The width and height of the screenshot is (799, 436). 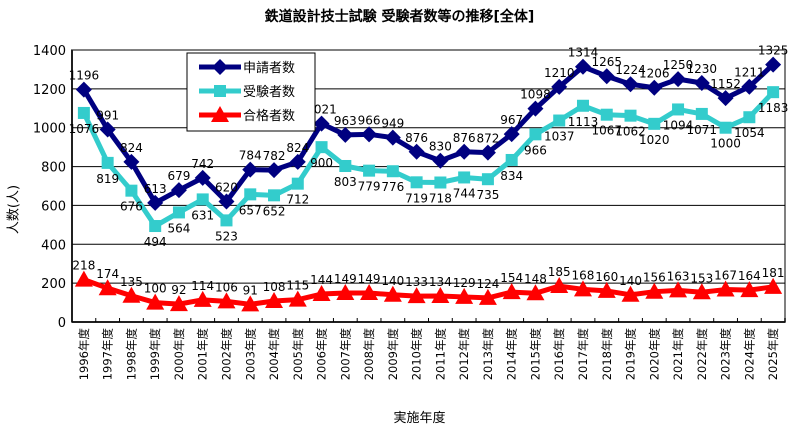 What do you see at coordinates (393, 354) in the screenshot?
I see `x-tick-label: 2009年度` at bounding box center [393, 354].